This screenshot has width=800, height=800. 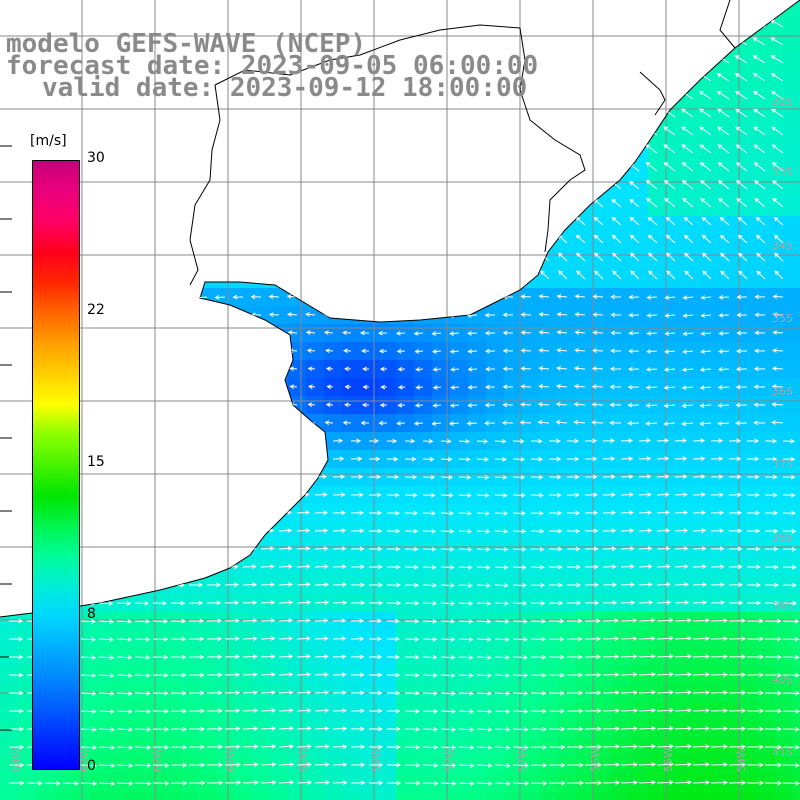 I want to click on lat-label: 355, so click(x=782, y=318).